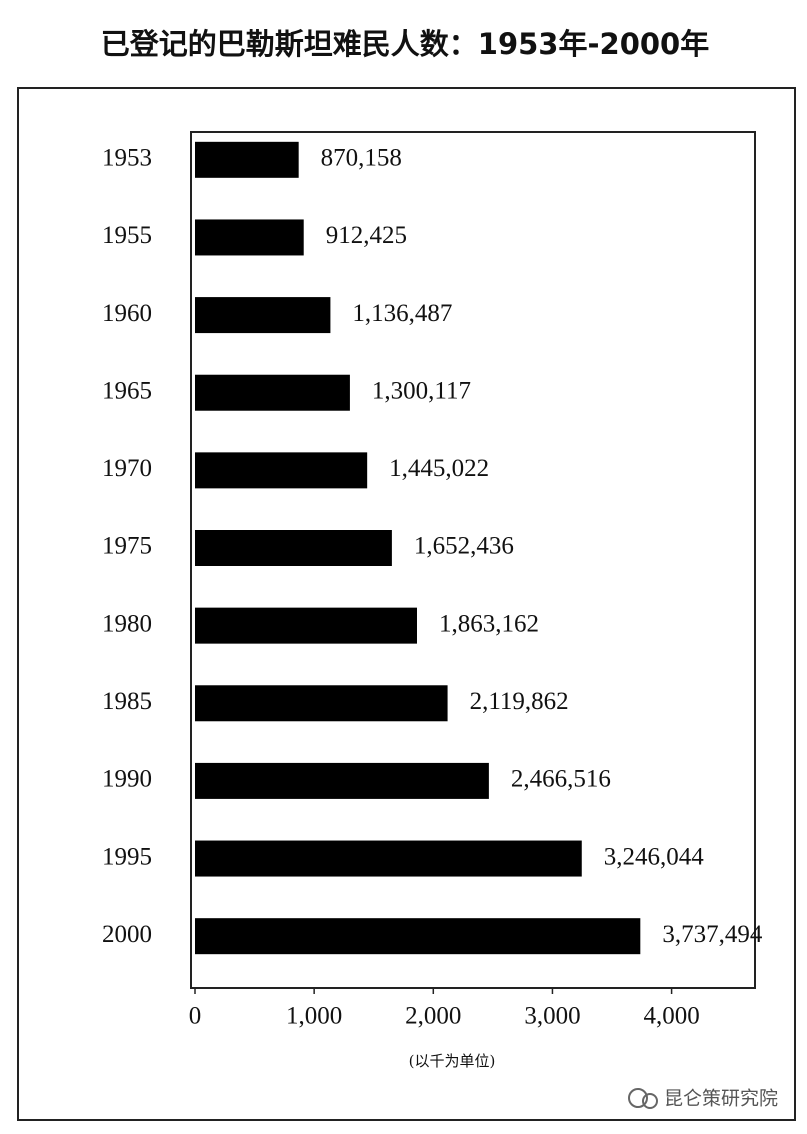  Describe the element at coordinates (127, 934) in the screenshot. I see `y-tick-label: 2000` at that location.